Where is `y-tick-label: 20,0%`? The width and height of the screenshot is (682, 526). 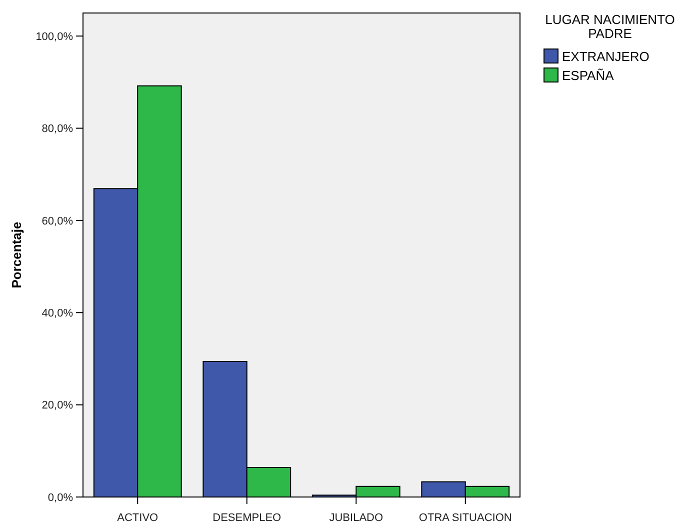 y-tick-label: 20,0% is located at coordinates (58, 406).